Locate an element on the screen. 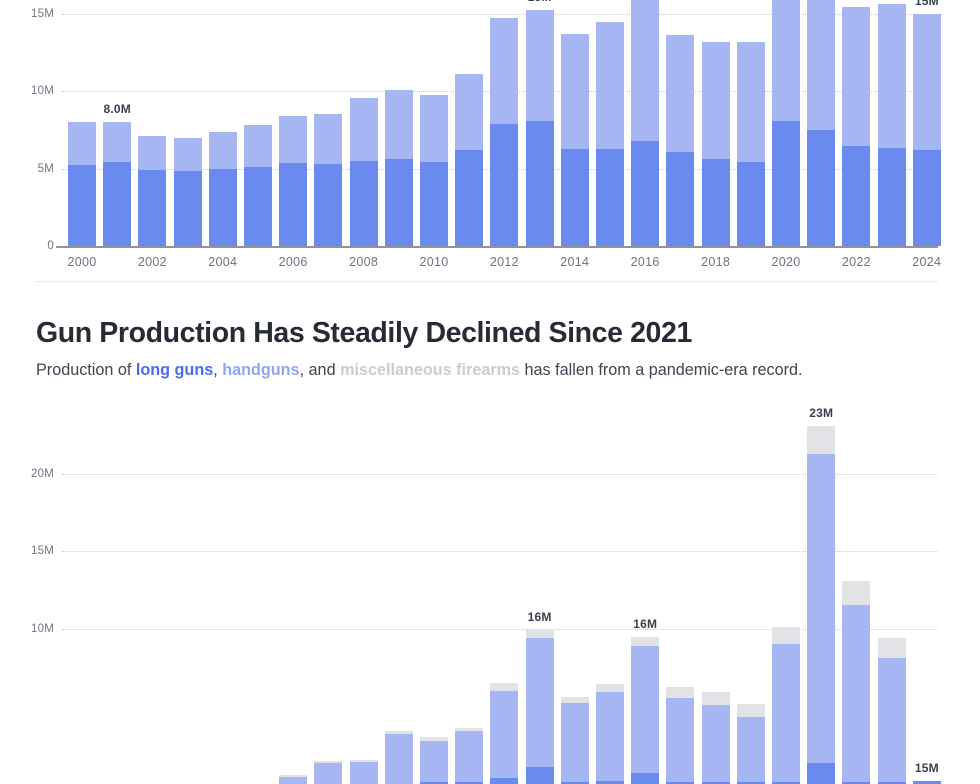  subtitle-sep-1: , is located at coordinates (218, 369).